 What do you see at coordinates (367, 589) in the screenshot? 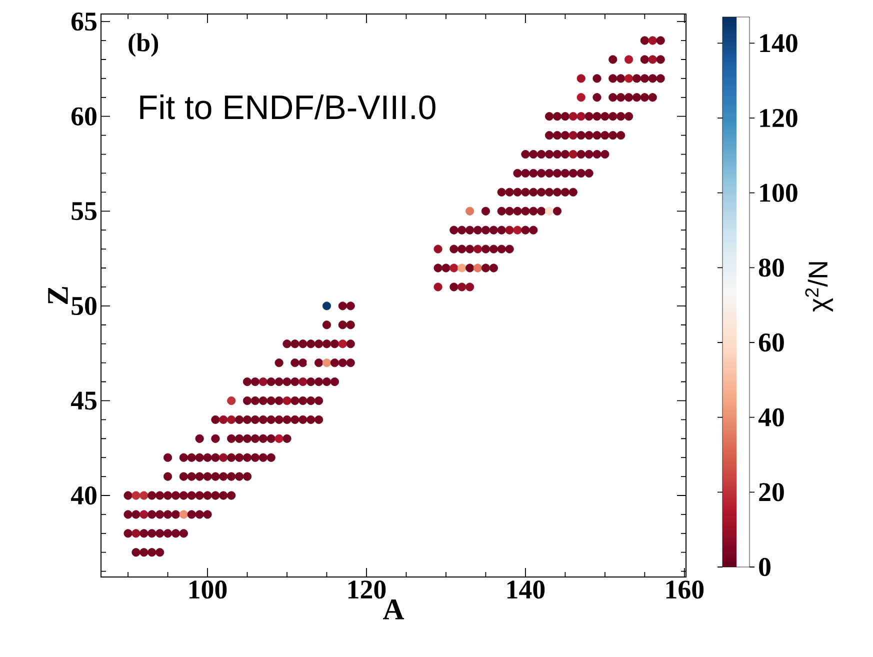
I see `x-tick-label: 120` at bounding box center [367, 589].